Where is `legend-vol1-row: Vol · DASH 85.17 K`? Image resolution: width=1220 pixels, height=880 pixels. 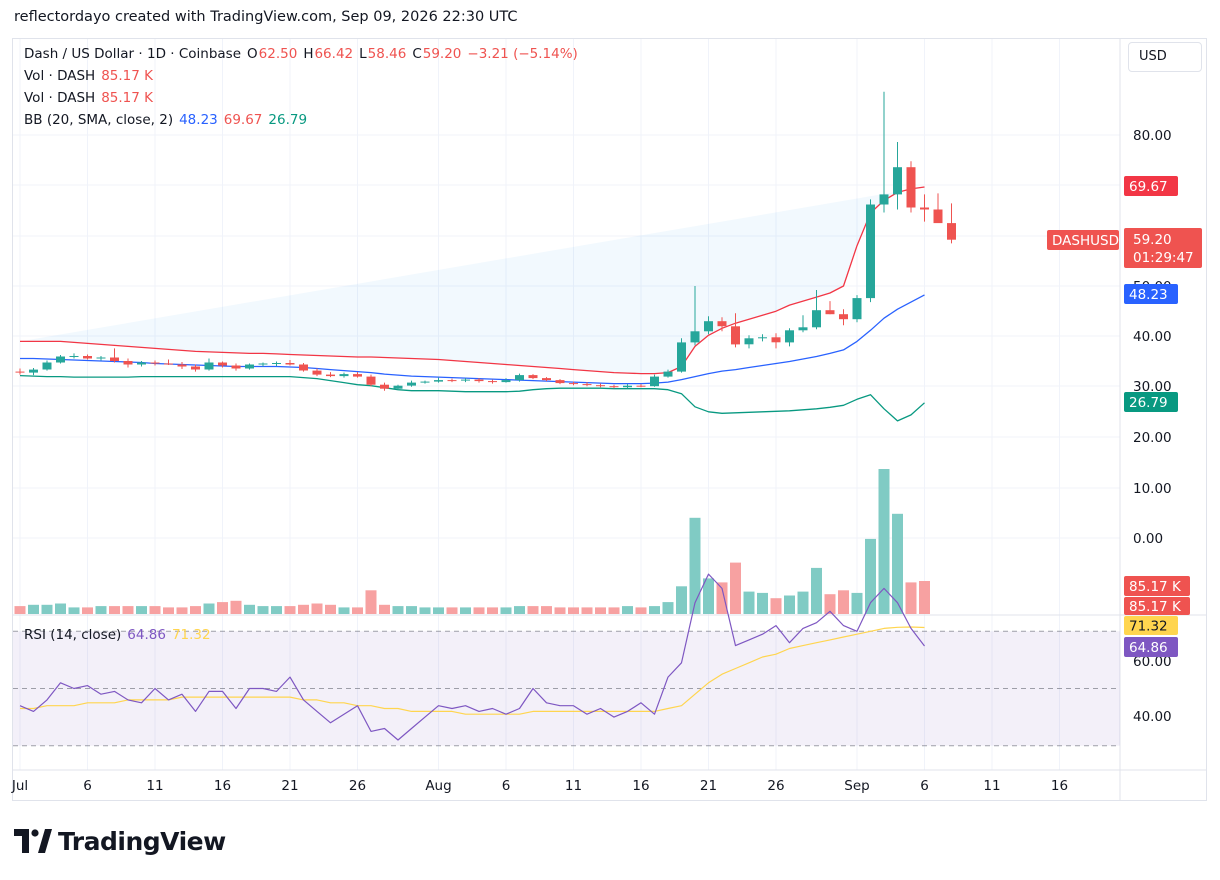 legend-vol1-row: Vol · DASH 85.17 K is located at coordinates (91, 76).